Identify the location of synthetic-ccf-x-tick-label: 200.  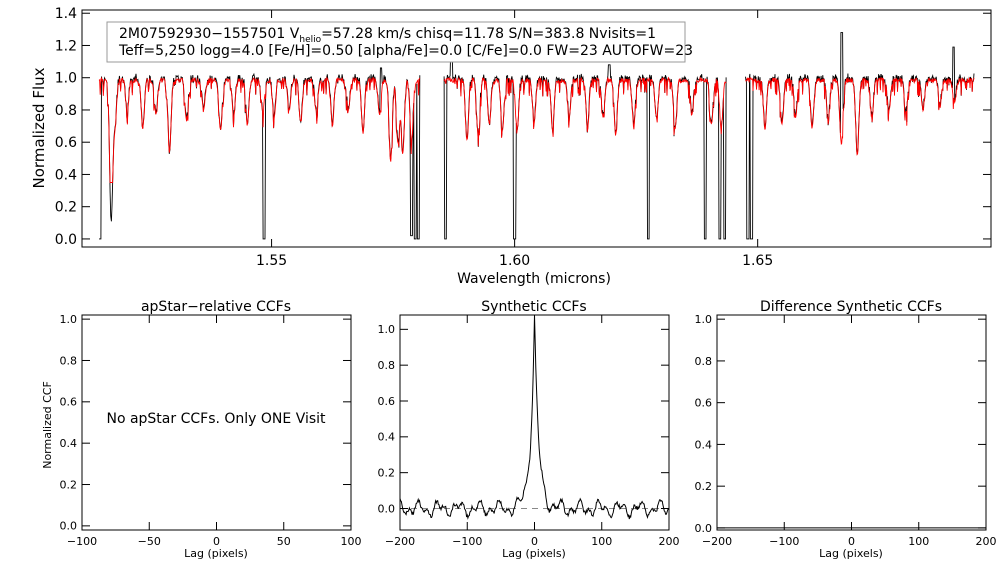
(669, 541).